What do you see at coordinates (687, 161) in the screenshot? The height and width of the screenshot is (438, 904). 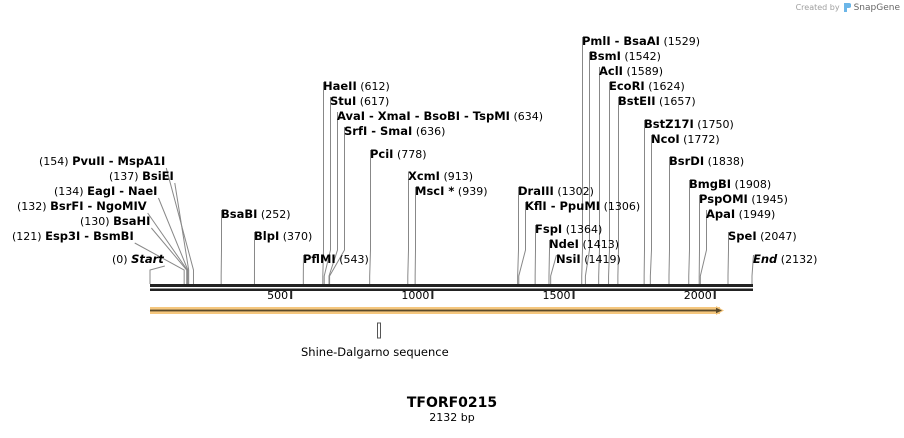 I see `enzyme-name: BsrDI` at bounding box center [687, 161].